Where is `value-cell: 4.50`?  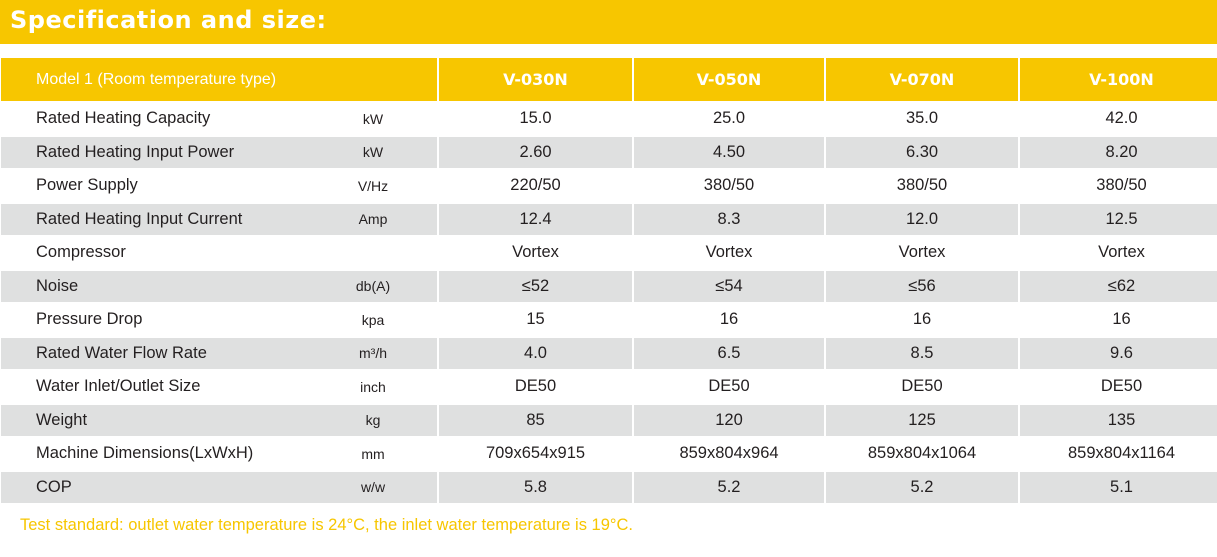
value-cell: 4.50 is located at coordinates (729, 152).